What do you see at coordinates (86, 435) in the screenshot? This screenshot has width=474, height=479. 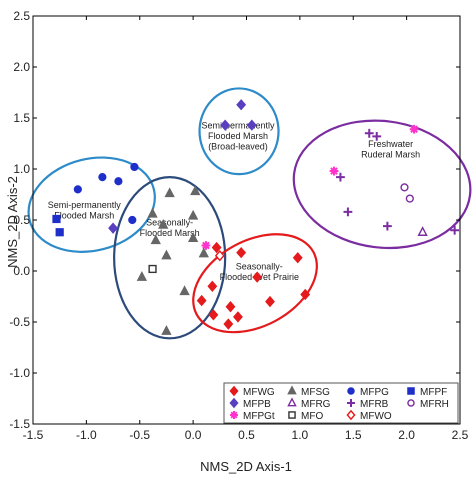 I see `x-tick-label: -1.0` at bounding box center [86, 435].